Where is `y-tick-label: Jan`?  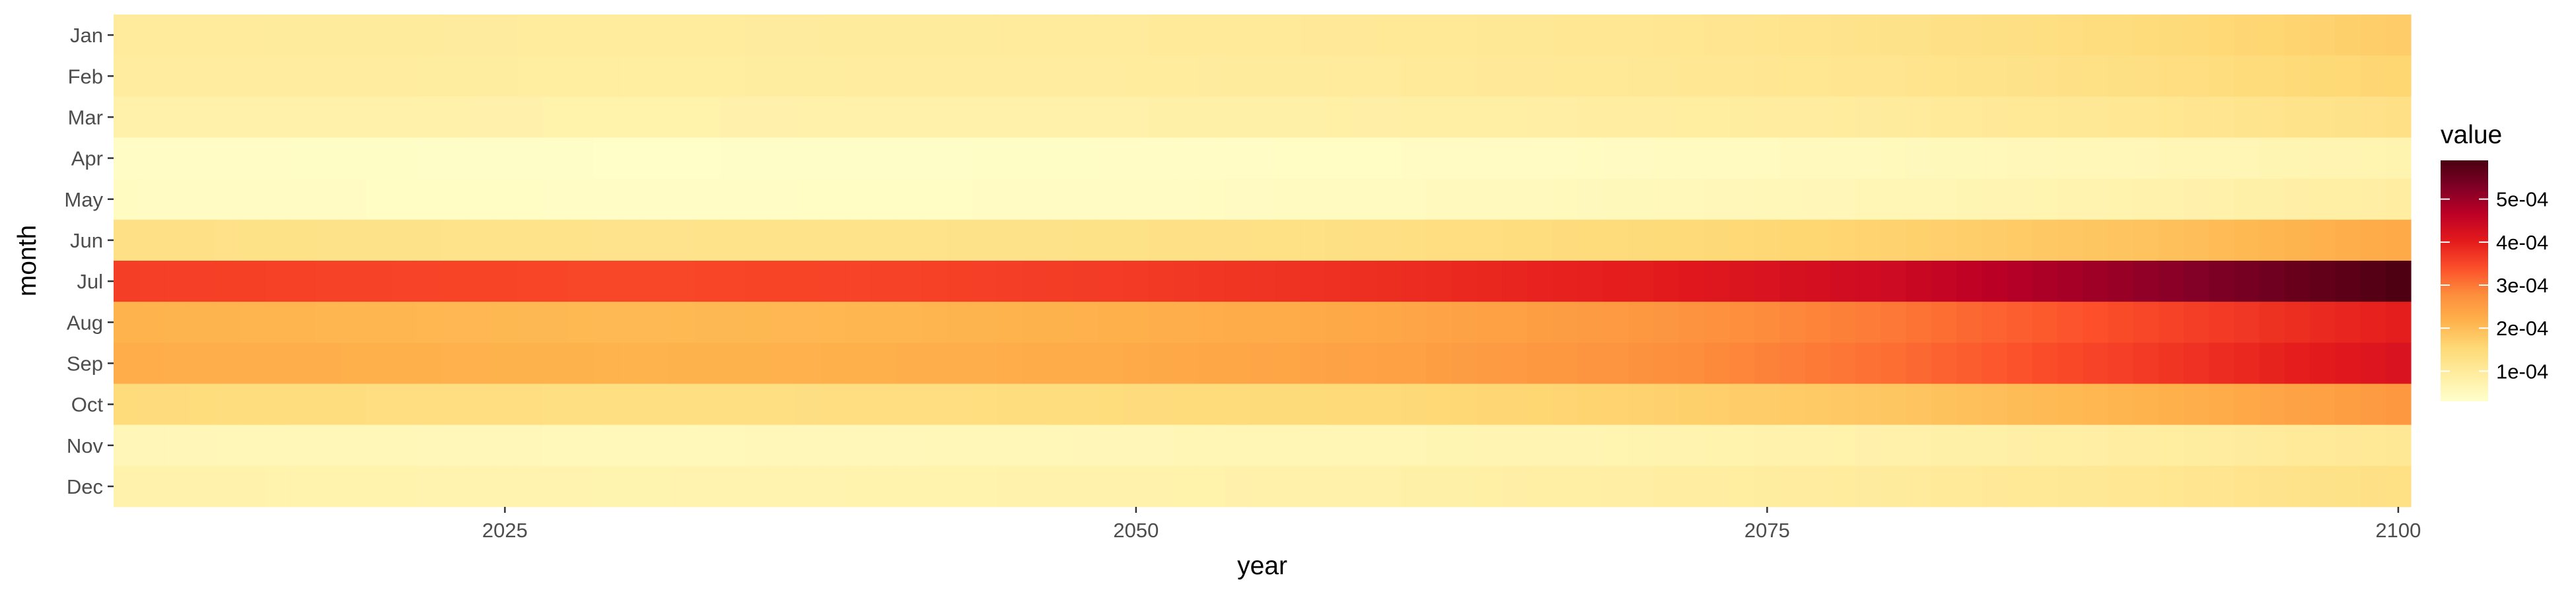
y-tick-label: Jan is located at coordinates (86, 35).